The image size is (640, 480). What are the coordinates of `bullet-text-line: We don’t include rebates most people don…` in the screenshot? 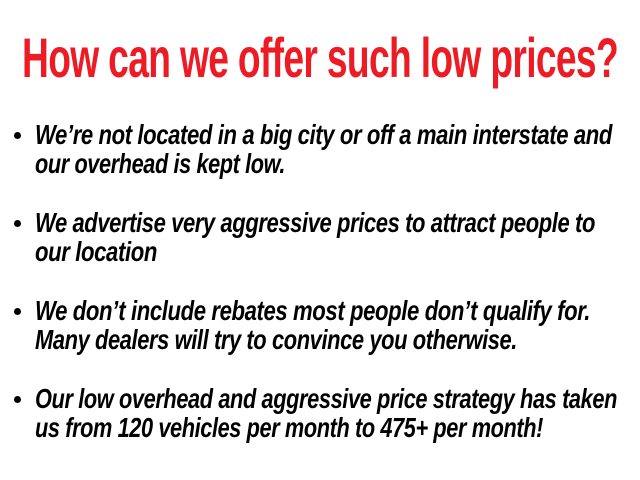 It's located at (312, 310).